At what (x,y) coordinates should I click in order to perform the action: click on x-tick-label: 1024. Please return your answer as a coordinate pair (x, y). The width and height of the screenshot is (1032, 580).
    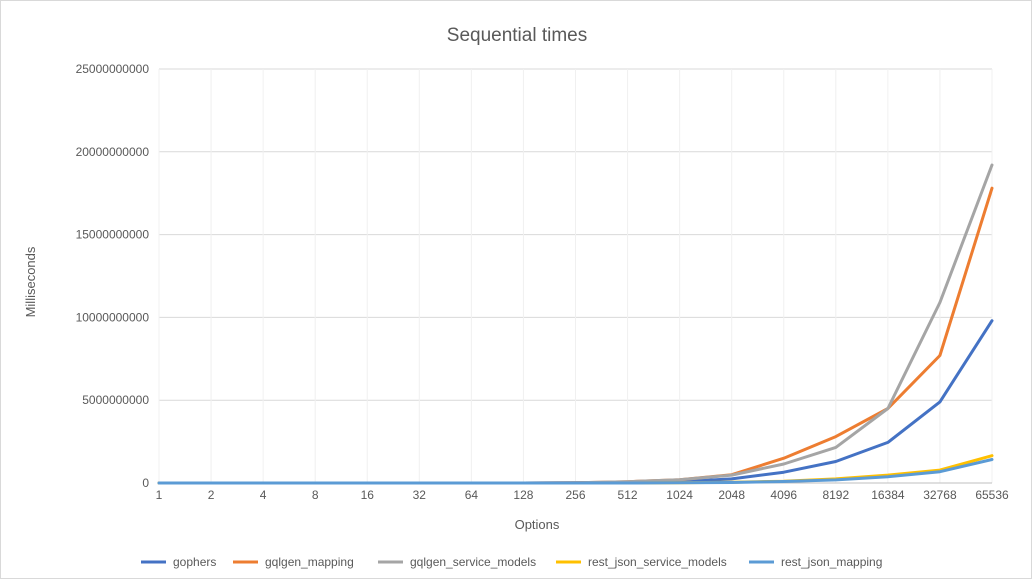
    Looking at the image, I should click on (679, 495).